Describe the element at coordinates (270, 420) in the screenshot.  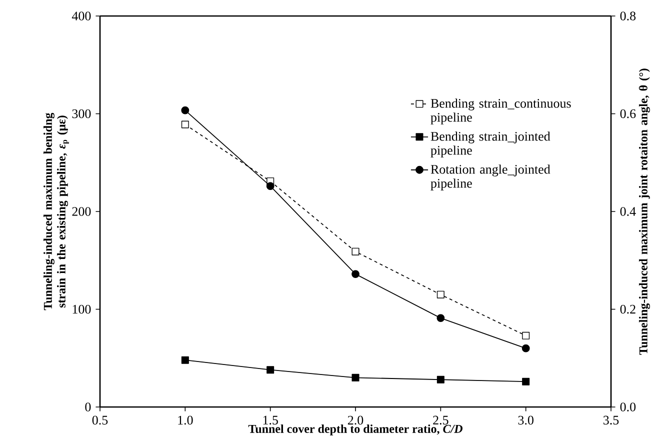
I see `x-tick-label: 1.5` at that location.